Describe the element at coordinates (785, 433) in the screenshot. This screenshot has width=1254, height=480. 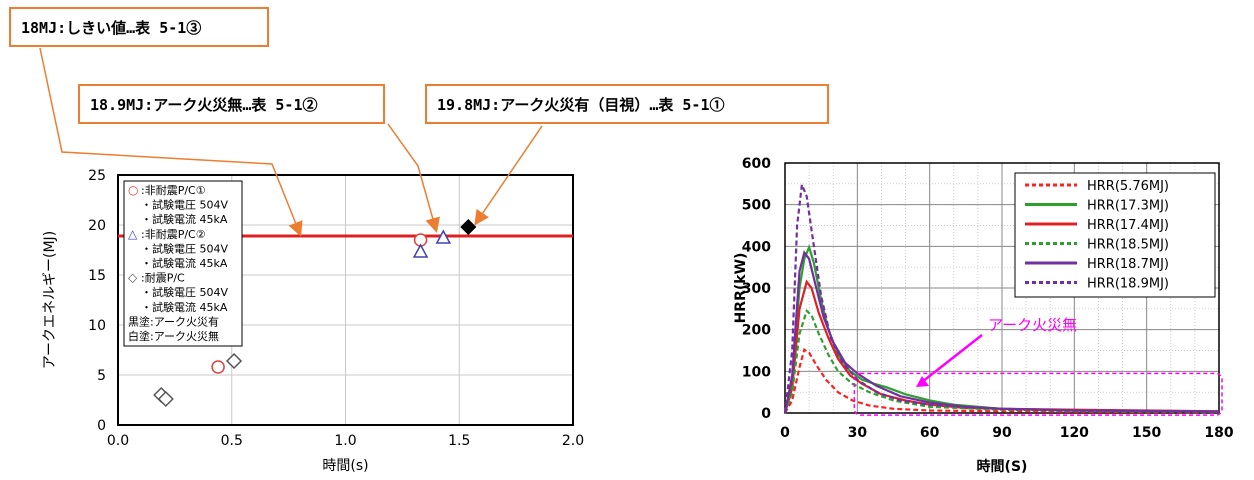
I see `x-tick-label: 0` at that location.